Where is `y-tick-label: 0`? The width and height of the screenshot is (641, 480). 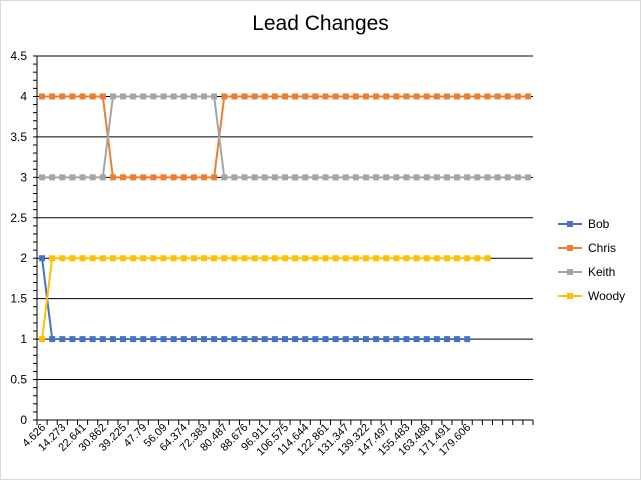
y-tick-label: 0 is located at coordinates (23, 420).